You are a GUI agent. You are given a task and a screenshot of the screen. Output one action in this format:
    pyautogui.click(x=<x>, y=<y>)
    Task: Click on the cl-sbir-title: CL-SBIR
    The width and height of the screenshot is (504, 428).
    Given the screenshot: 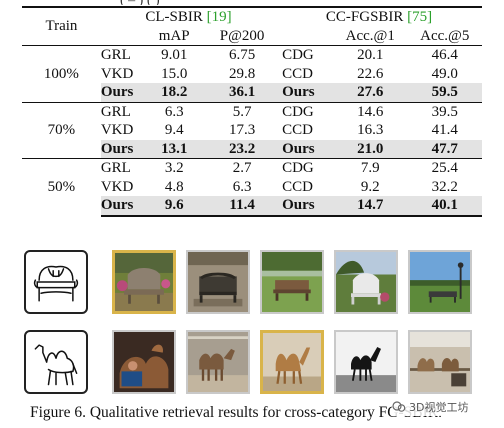 What is the action you would take?
    pyautogui.click(x=174, y=17)
    